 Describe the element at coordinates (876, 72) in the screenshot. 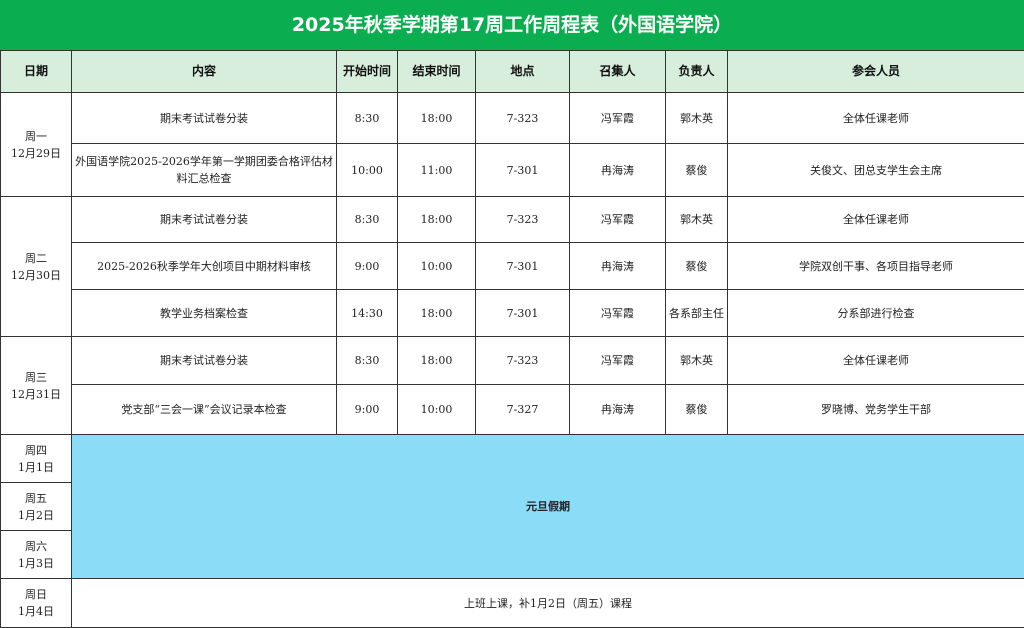

I see `header-attendees: 参会人员` at that location.